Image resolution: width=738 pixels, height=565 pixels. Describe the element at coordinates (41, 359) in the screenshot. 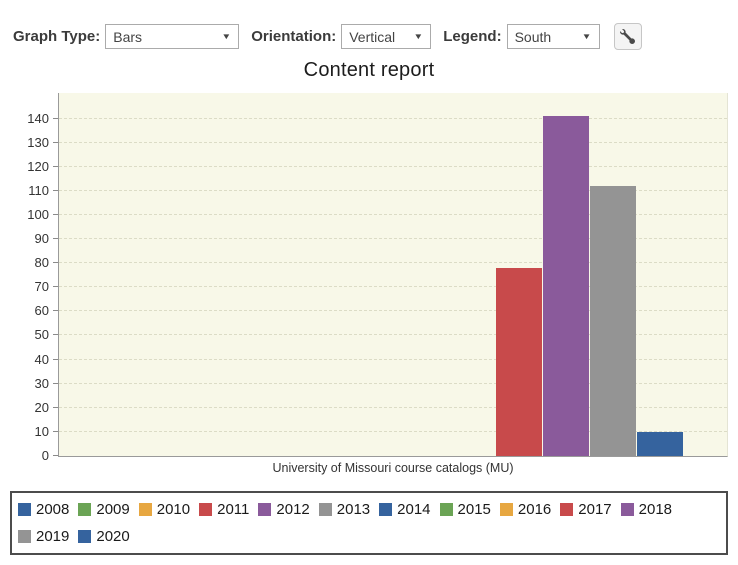

I see `y-tick-label: 40` at that location.